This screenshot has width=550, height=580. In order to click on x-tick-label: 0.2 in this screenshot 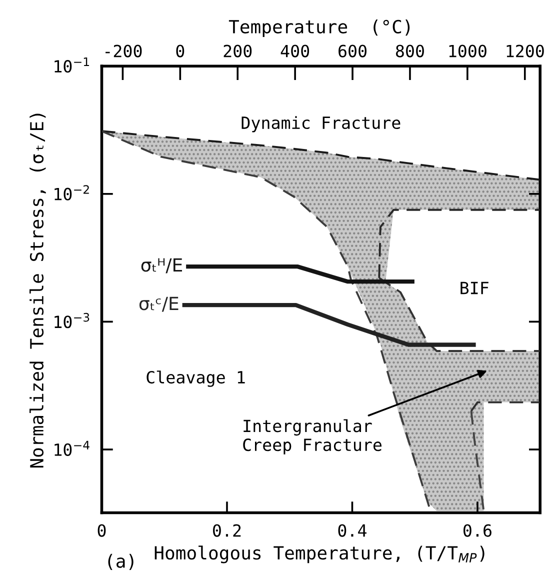, I will do `click(227, 530)`.